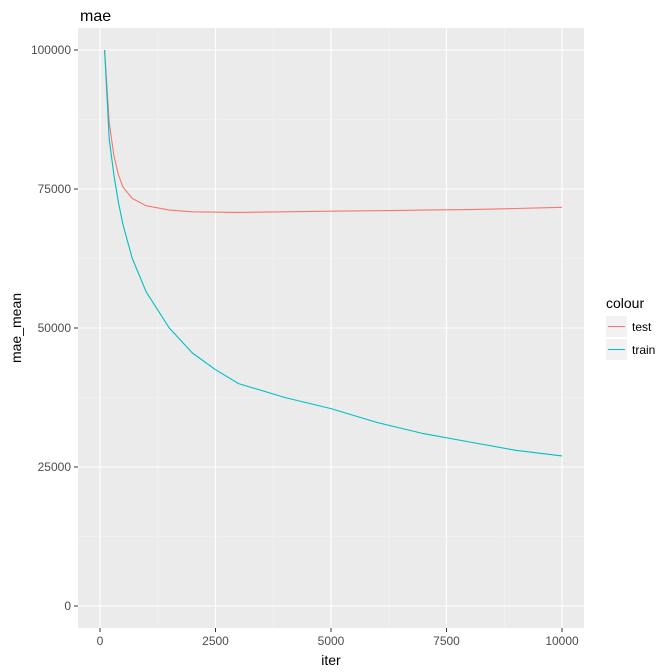 The image size is (672, 672). What do you see at coordinates (67, 606) in the screenshot?
I see `y-tick-label: 0` at bounding box center [67, 606].